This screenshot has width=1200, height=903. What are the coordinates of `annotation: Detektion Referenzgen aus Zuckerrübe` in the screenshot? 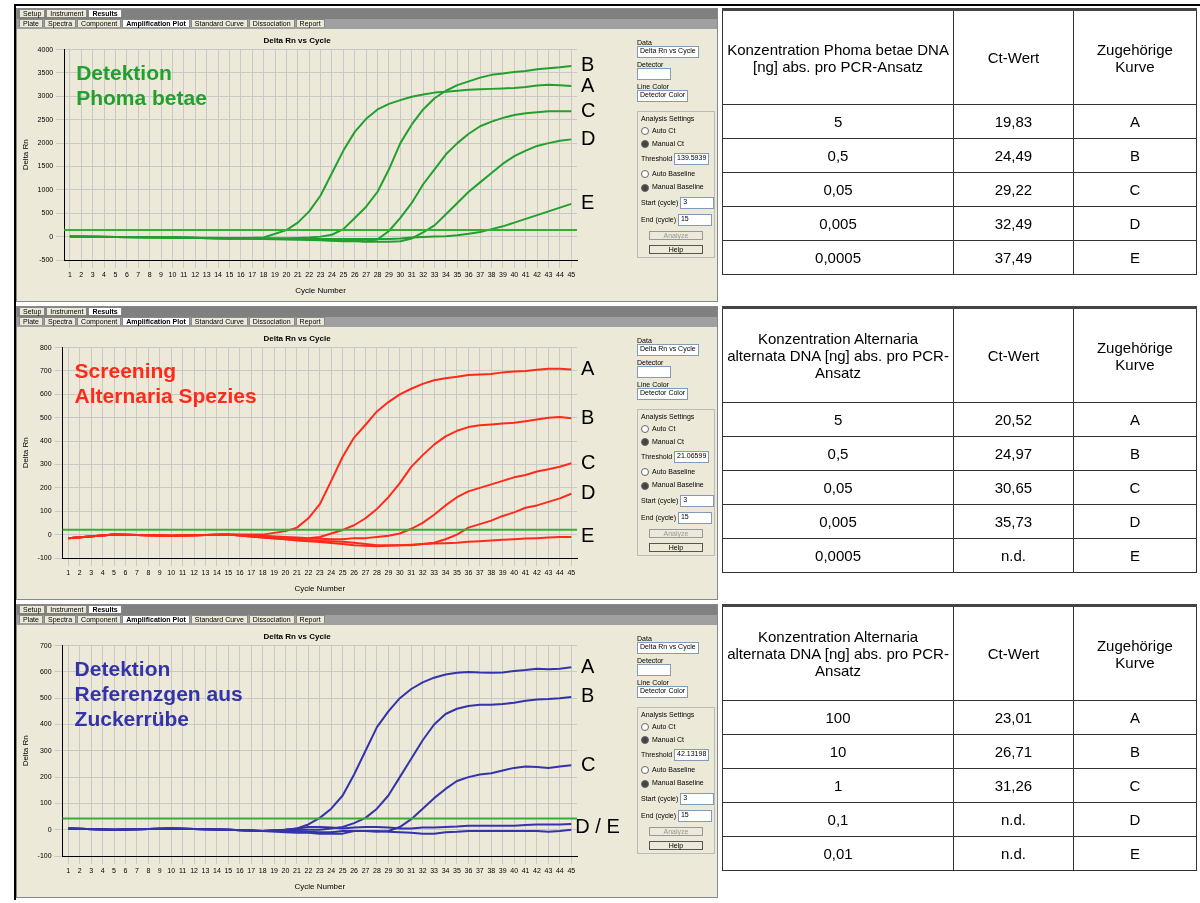 It's located at (158, 693).